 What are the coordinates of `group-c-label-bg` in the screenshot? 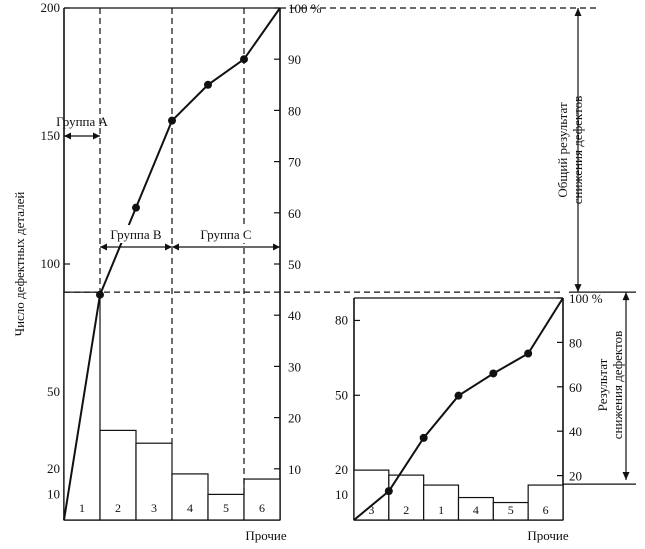 It's located at (226, 234).